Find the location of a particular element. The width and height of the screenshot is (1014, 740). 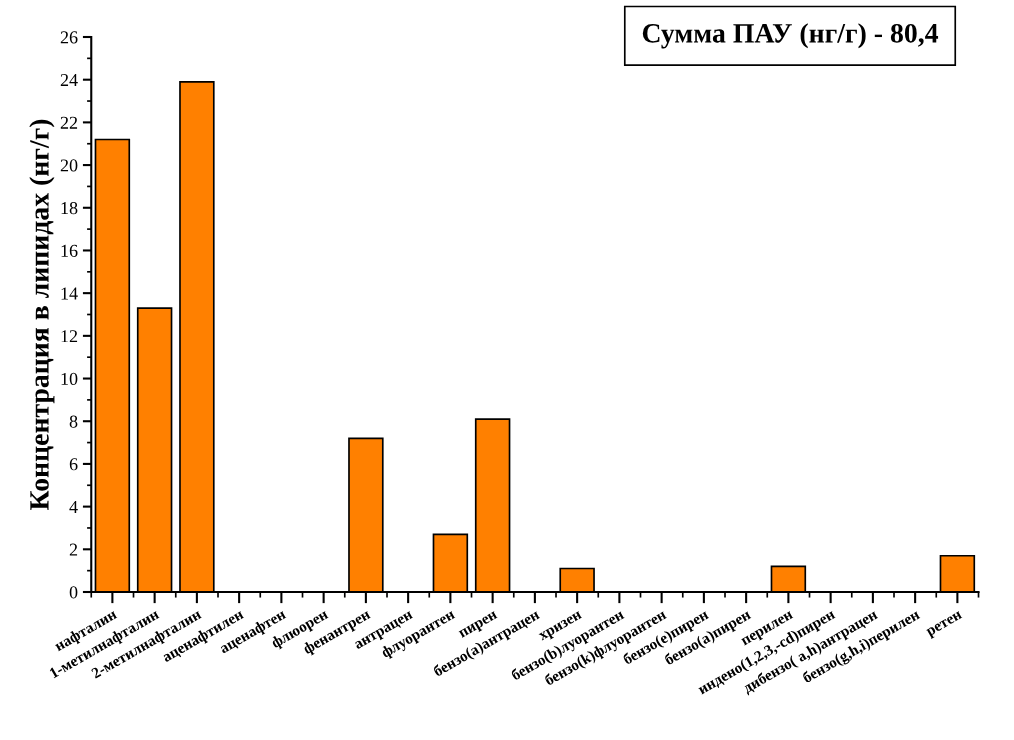

y-axis-title: Концентрация в липидах (нг/г) is located at coordinates (42, 315).